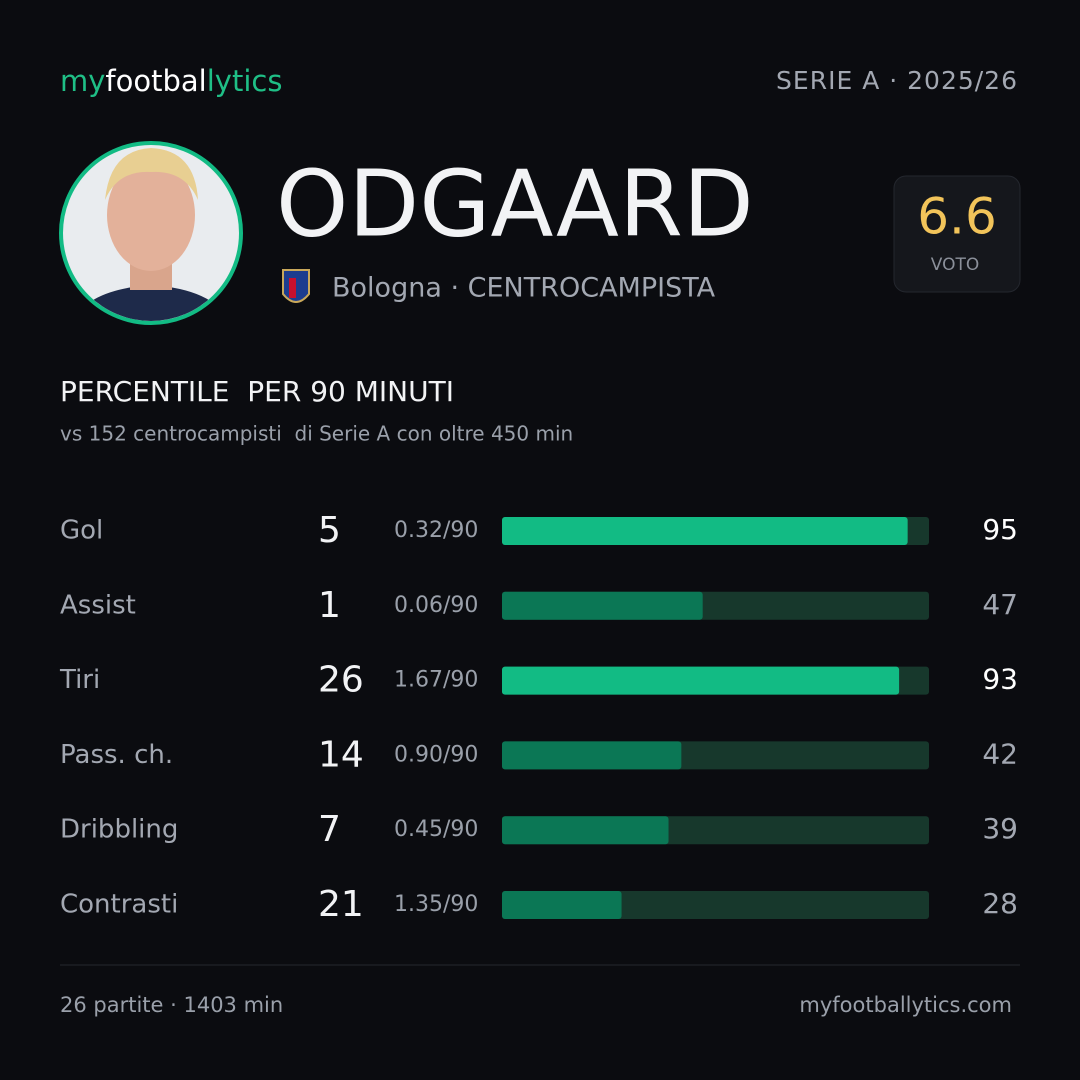 The width and height of the screenshot is (1080, 1080). Describe the element at coordinates (329, 829) in the screenshot. I see `stat-total: 7` at that location.